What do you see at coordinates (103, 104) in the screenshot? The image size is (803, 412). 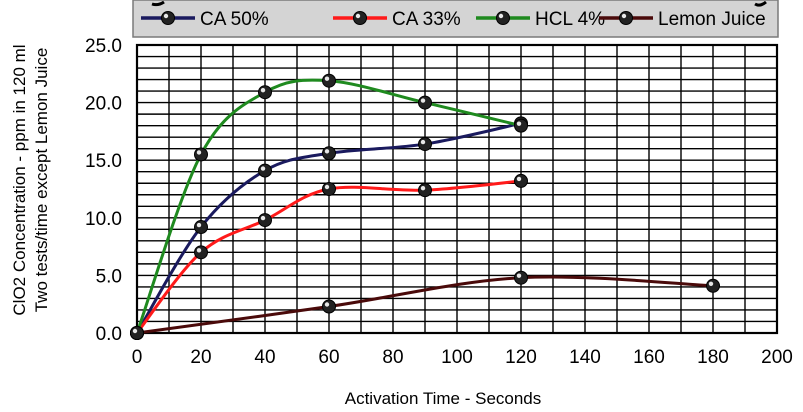 I see `y-tick-label: 20.0` at bounding box center [103, 104].